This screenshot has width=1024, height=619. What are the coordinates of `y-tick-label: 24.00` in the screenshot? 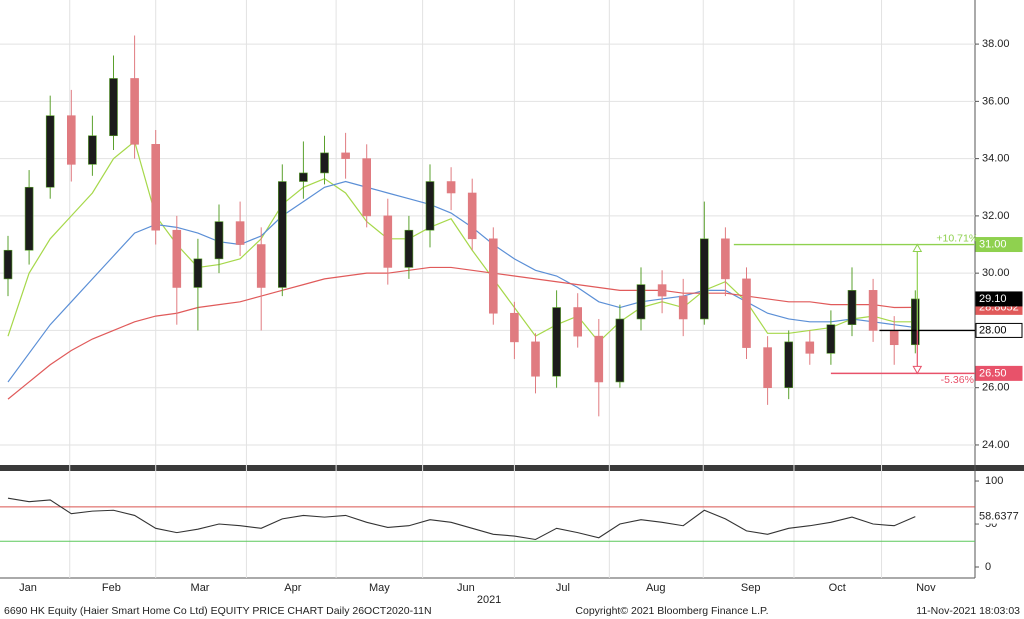 It's located at (996, 445).